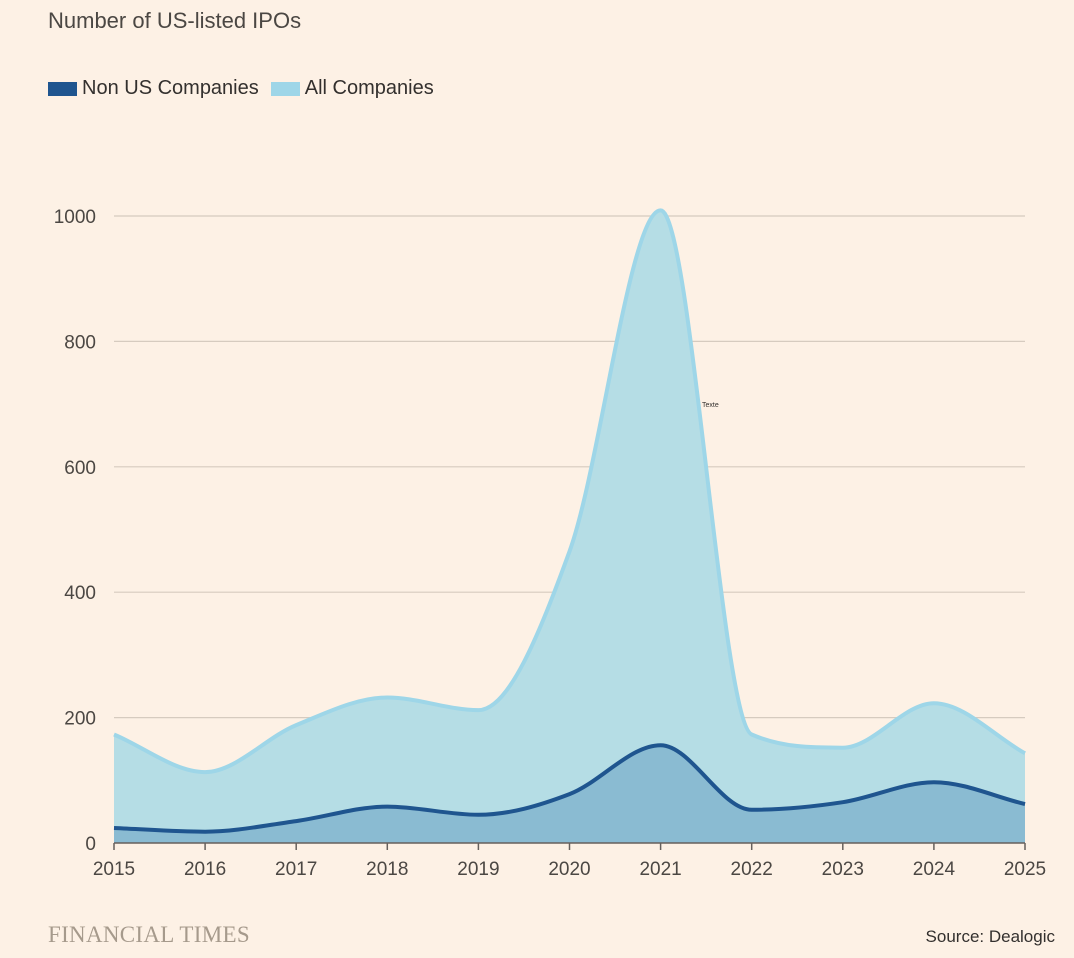 The width and height of the screenshot is (1074, 958). I want to click on x-tick-label: 2019, so click(478, 869).